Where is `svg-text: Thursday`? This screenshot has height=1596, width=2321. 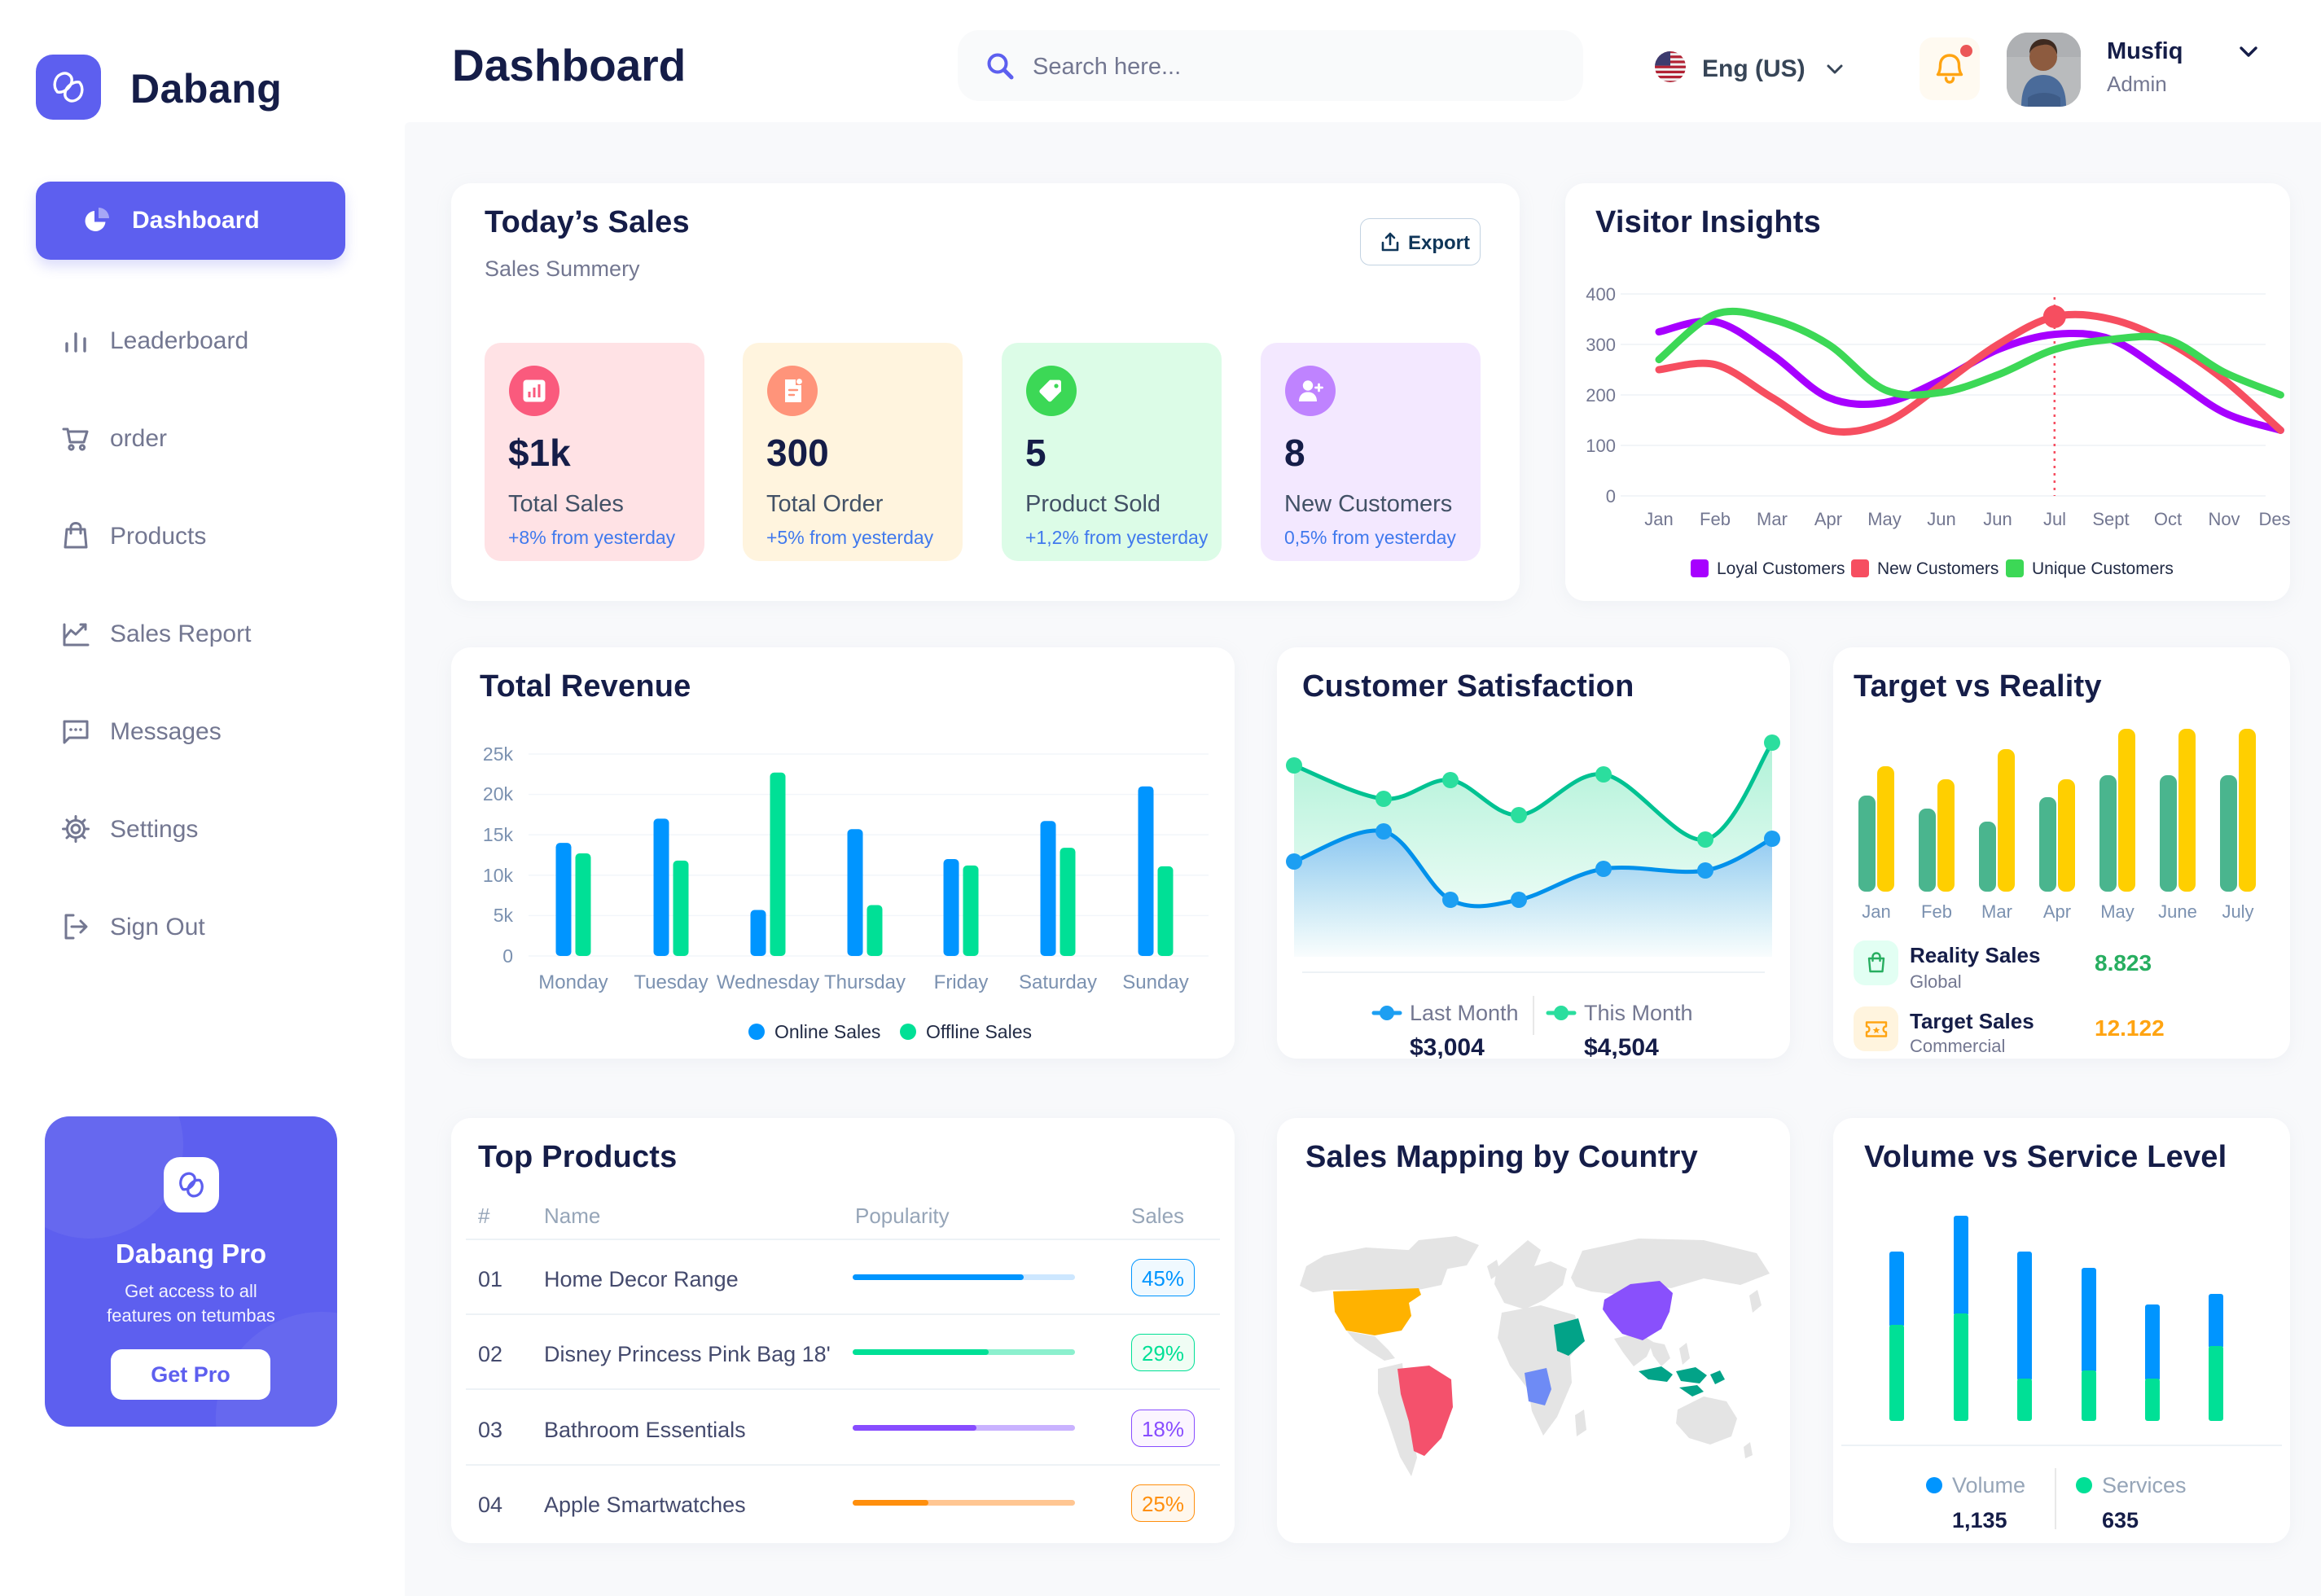
svg-text: Thursday is located at coordinates (865, 982).